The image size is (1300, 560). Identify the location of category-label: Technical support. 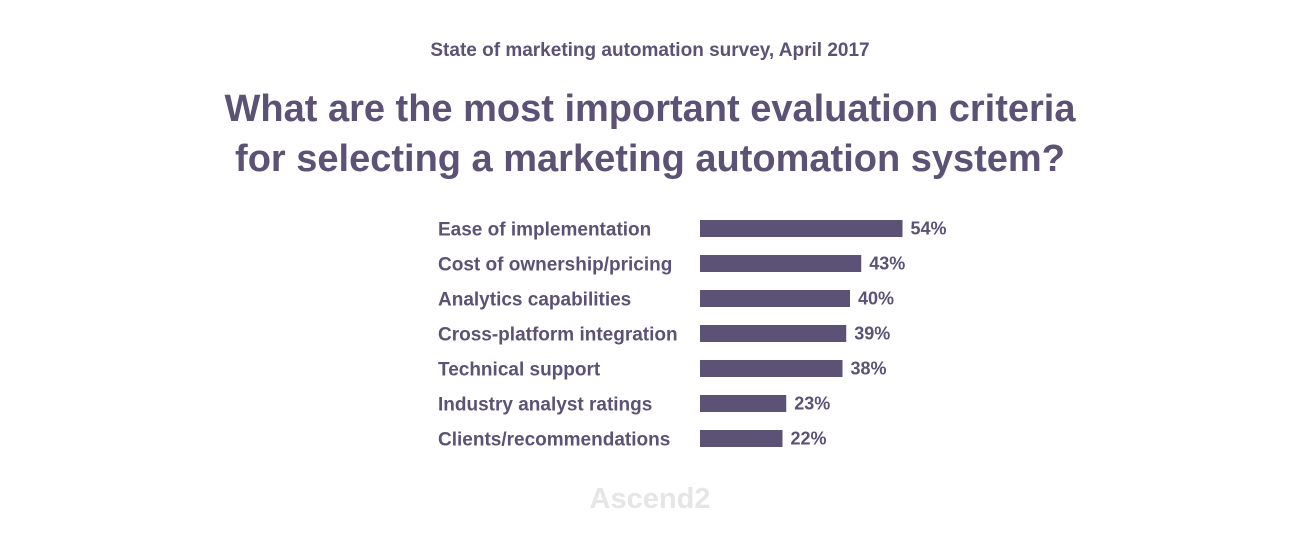
(519, 370).